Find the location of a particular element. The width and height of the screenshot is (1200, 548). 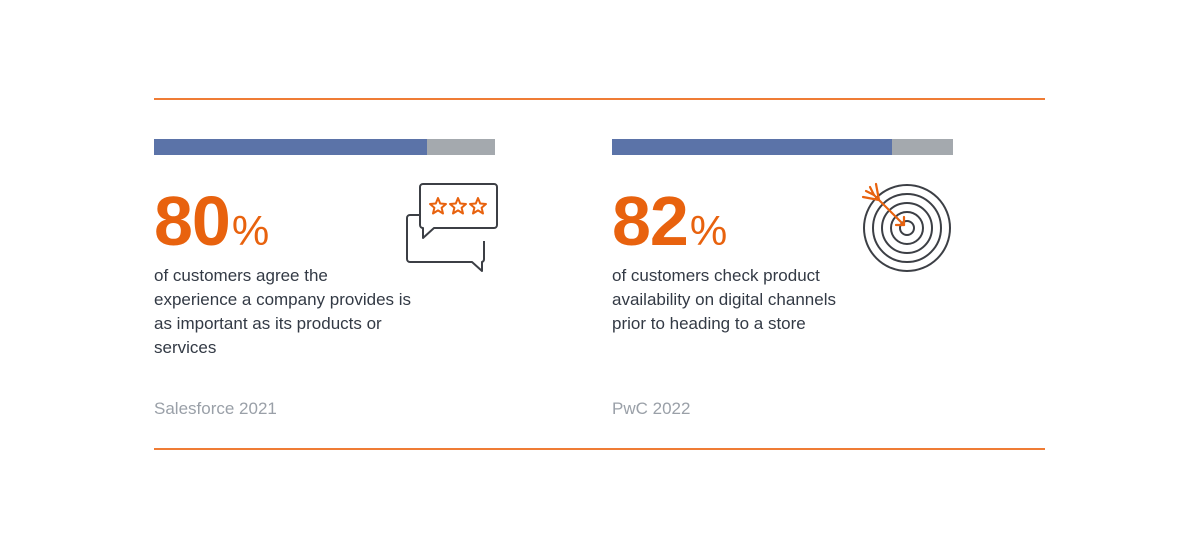

stat-source: Salesforce 2021 is located at coordinates (215, 408).